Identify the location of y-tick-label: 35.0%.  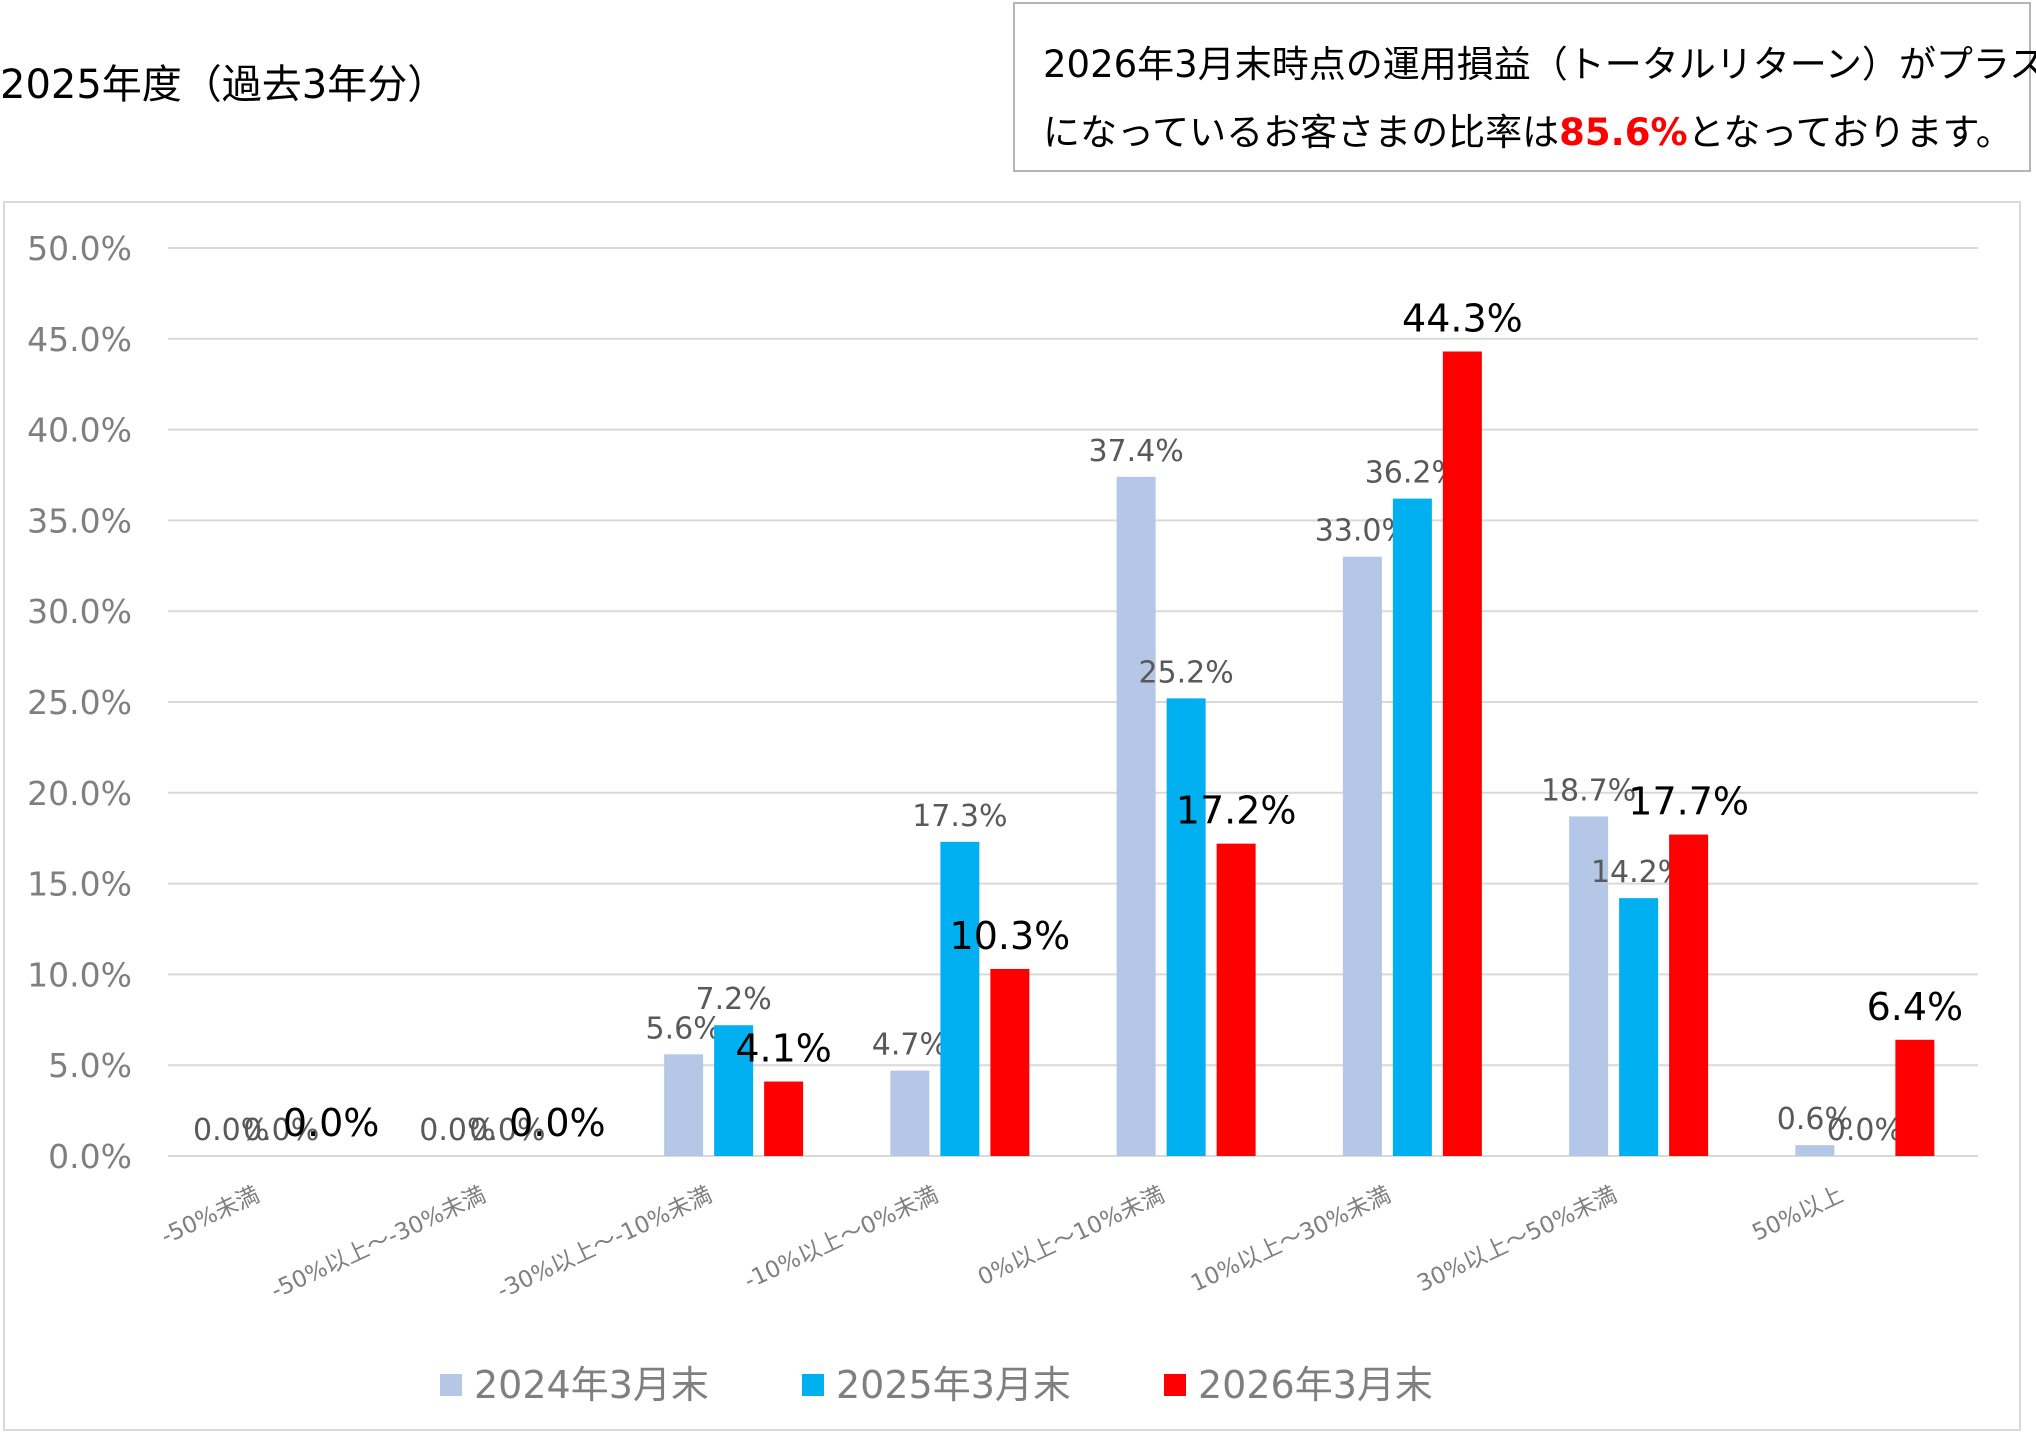
(79, 520).